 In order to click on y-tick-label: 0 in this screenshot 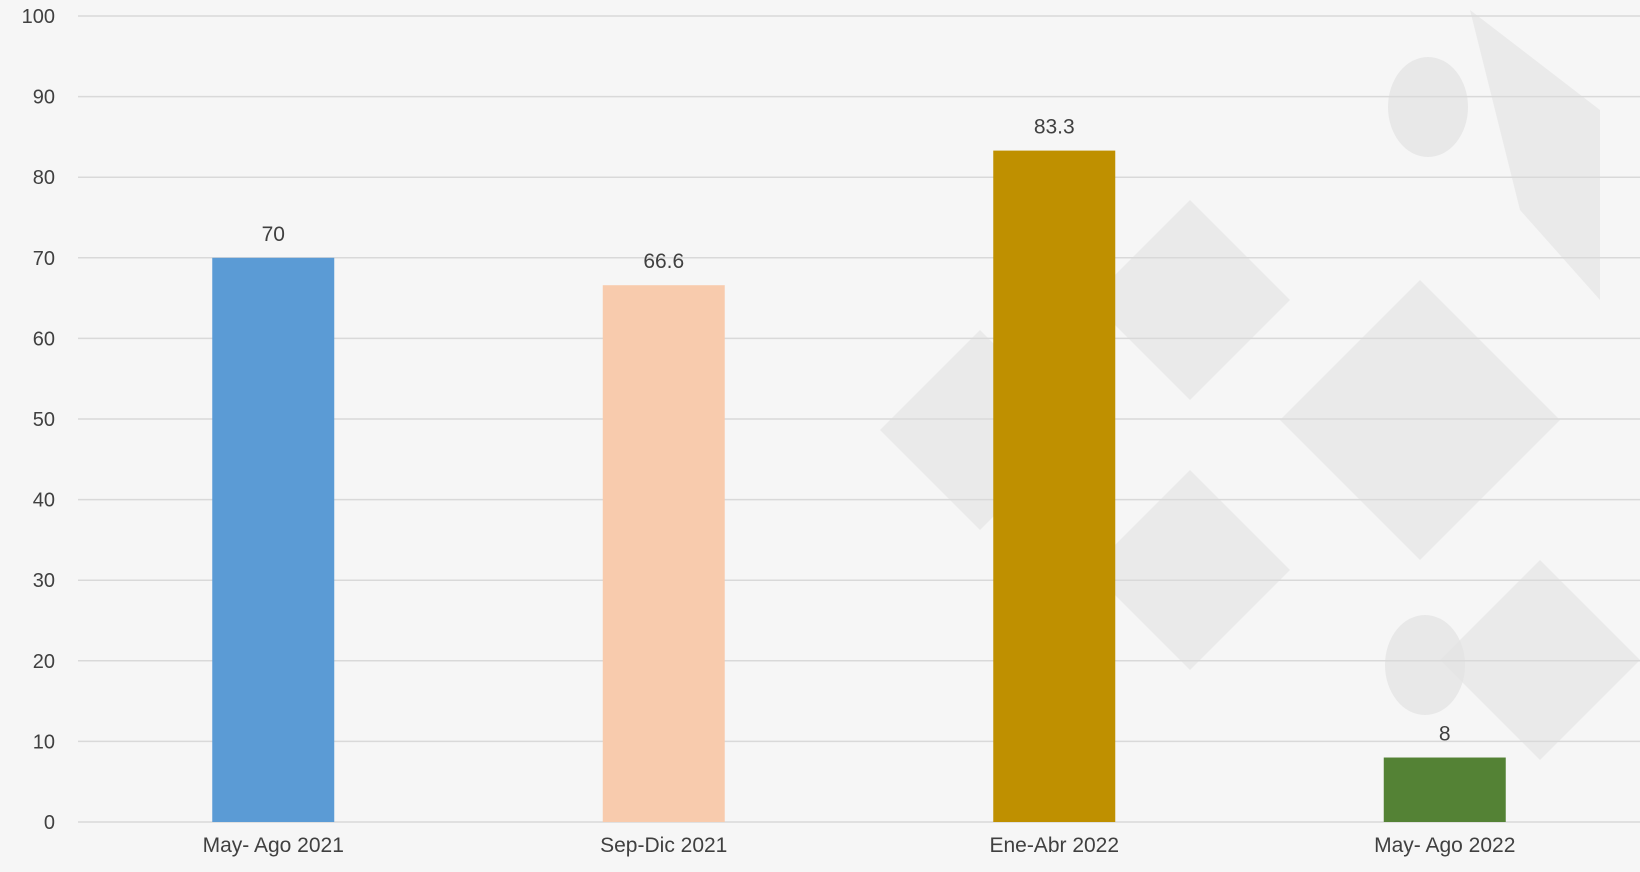, I will do `click(49, 823)`.